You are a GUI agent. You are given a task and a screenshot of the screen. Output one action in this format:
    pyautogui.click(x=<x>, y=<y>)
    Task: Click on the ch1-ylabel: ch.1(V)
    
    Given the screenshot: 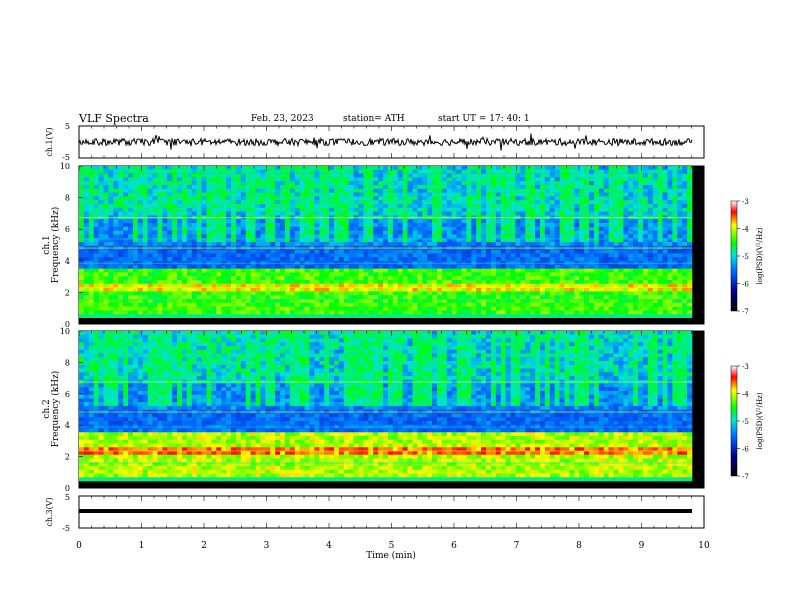 What is the action you would take?
    pyautogui.click(x=49, y=141)
    